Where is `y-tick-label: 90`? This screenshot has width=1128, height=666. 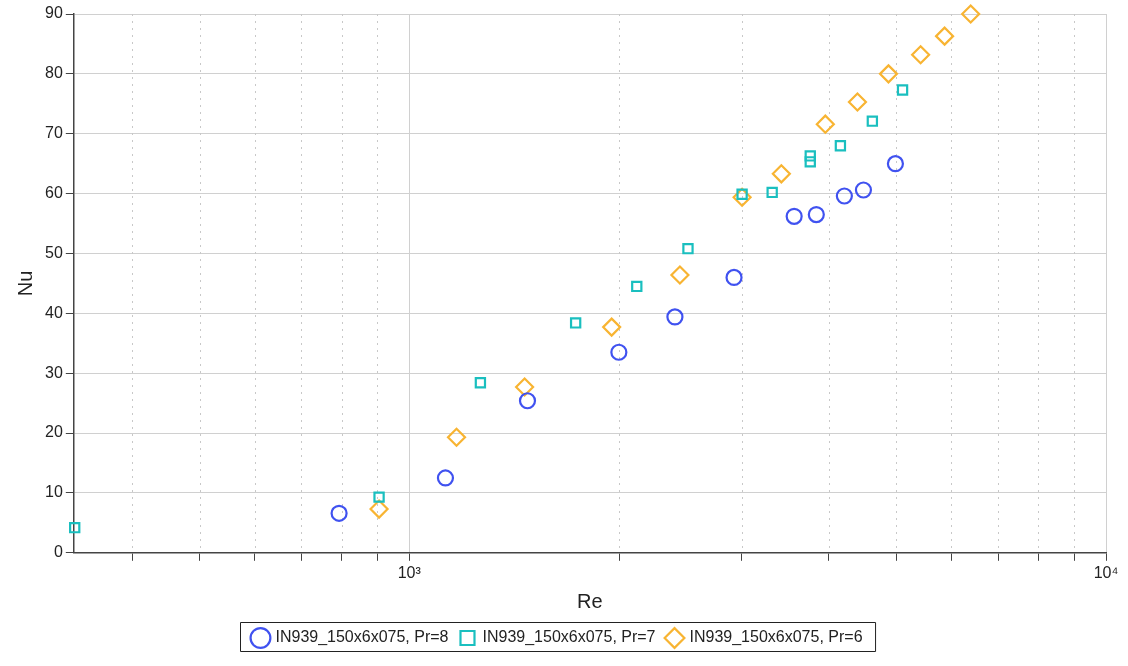 y-tick-label: 90 is located at coordinates (54, 13).